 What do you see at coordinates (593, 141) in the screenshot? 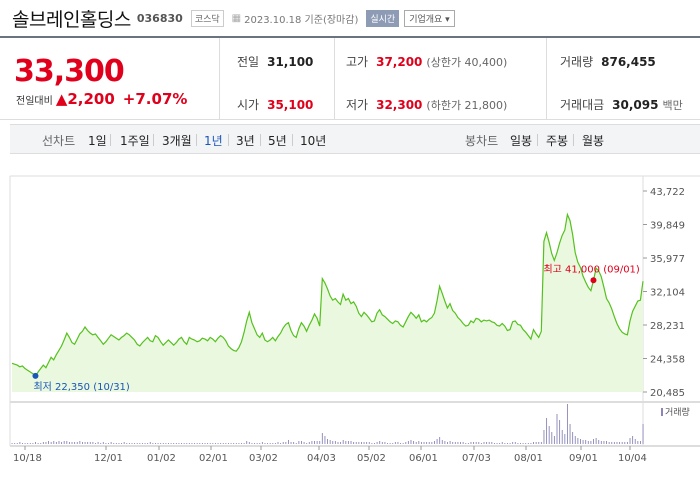
I see `tab-monthly: 월봉` at bounding box center [593, 141].